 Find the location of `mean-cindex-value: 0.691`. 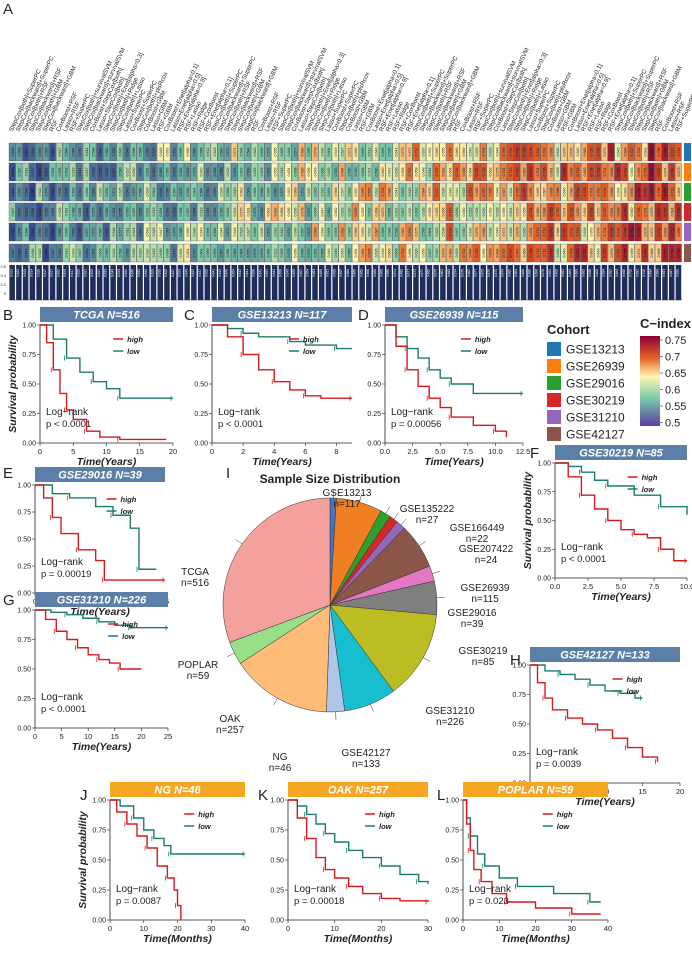

mean-cindex-value: 0.691 is located at coordinates (550, 273).